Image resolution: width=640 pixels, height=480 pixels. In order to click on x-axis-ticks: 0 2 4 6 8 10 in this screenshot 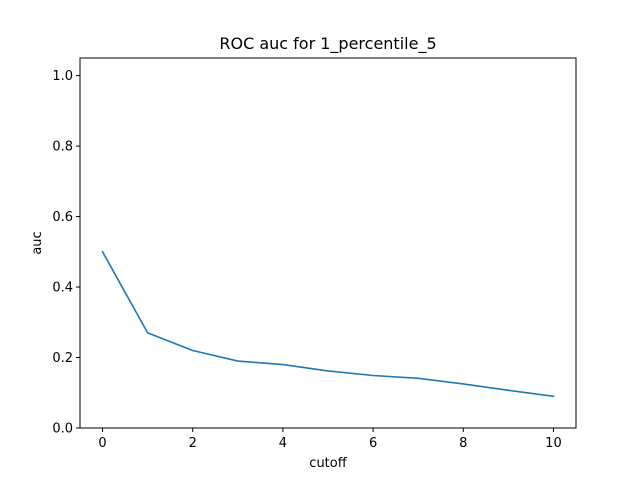, I will do `click(330, 439)`.